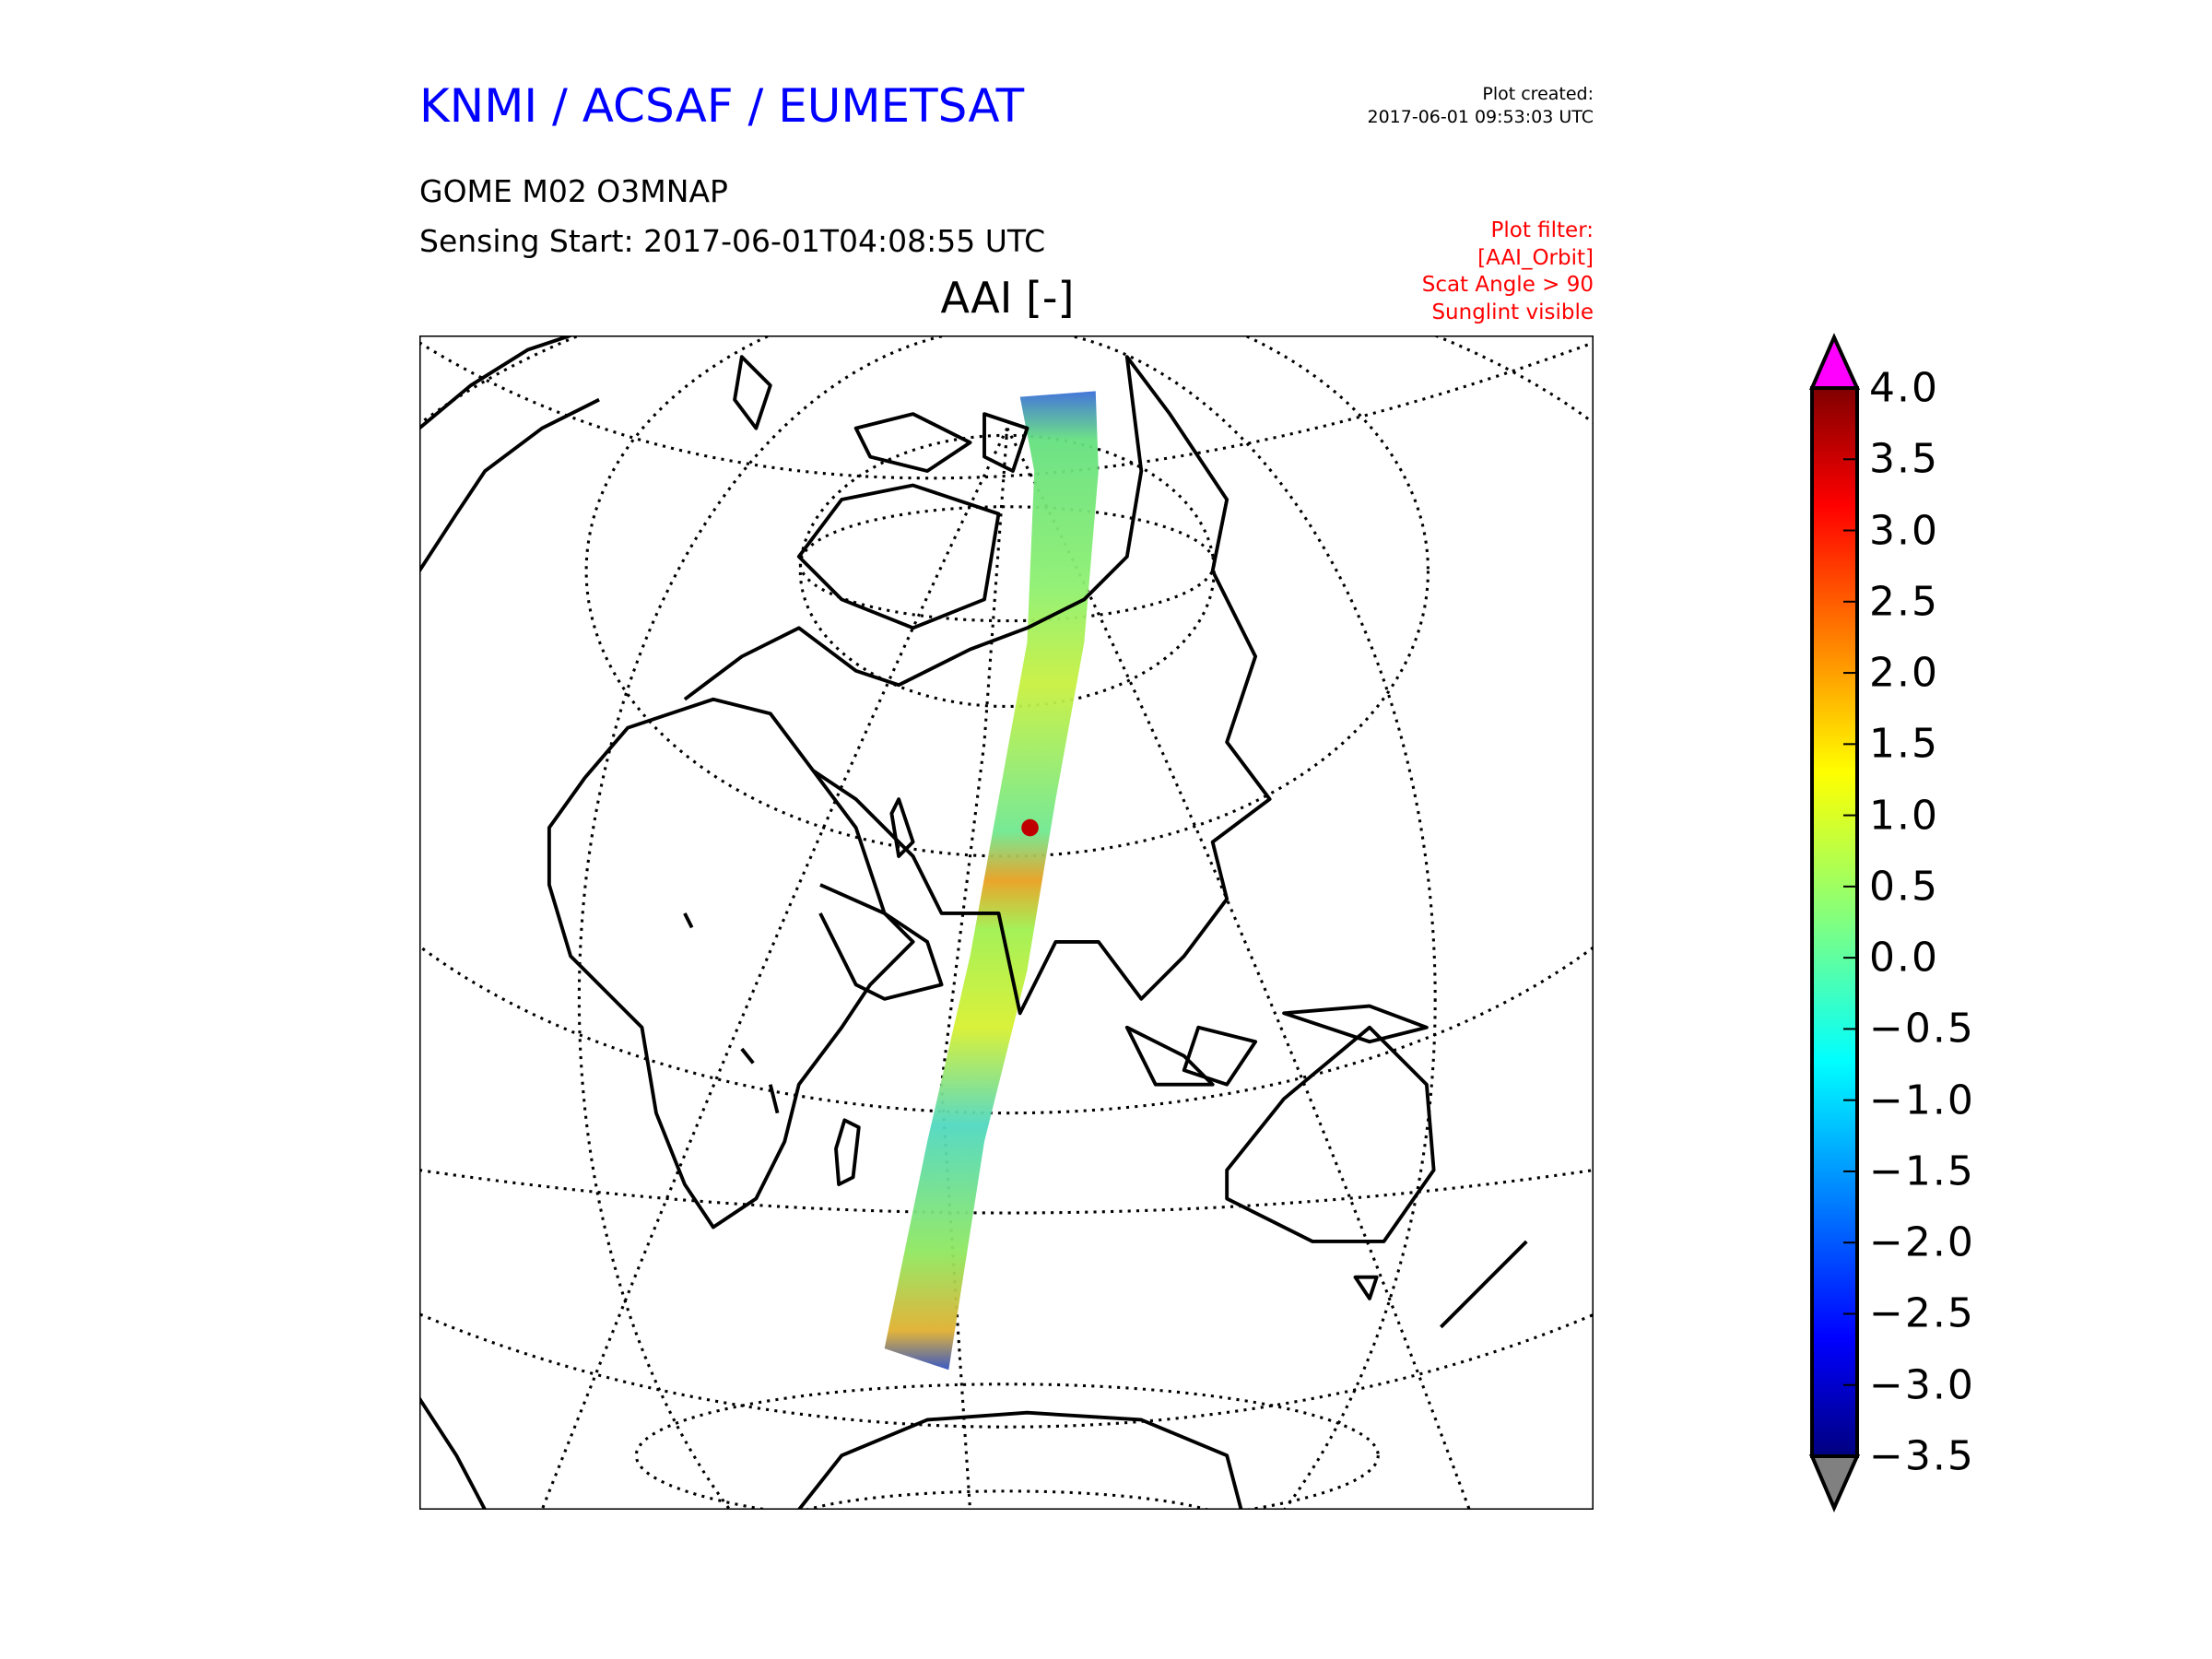 Image resolution: width=2212 pixels, height=1659 pixels. I want to click on colorbar, so click(1834, 922).